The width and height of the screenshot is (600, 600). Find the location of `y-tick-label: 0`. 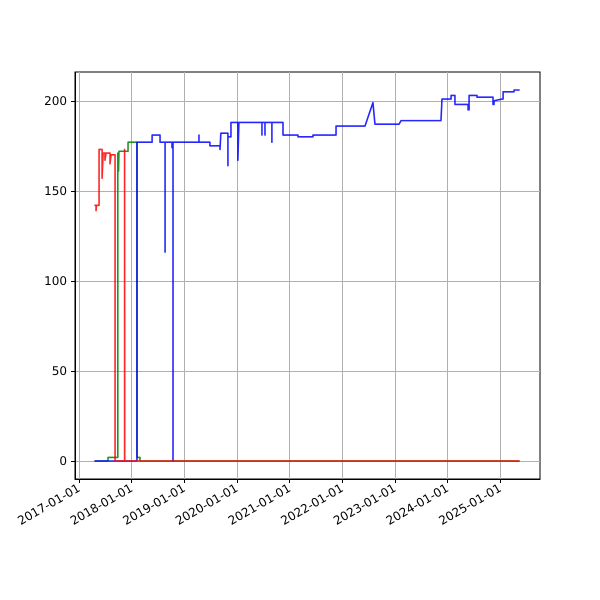

y-tick-label: 0 is located at coordinates (63, 461).